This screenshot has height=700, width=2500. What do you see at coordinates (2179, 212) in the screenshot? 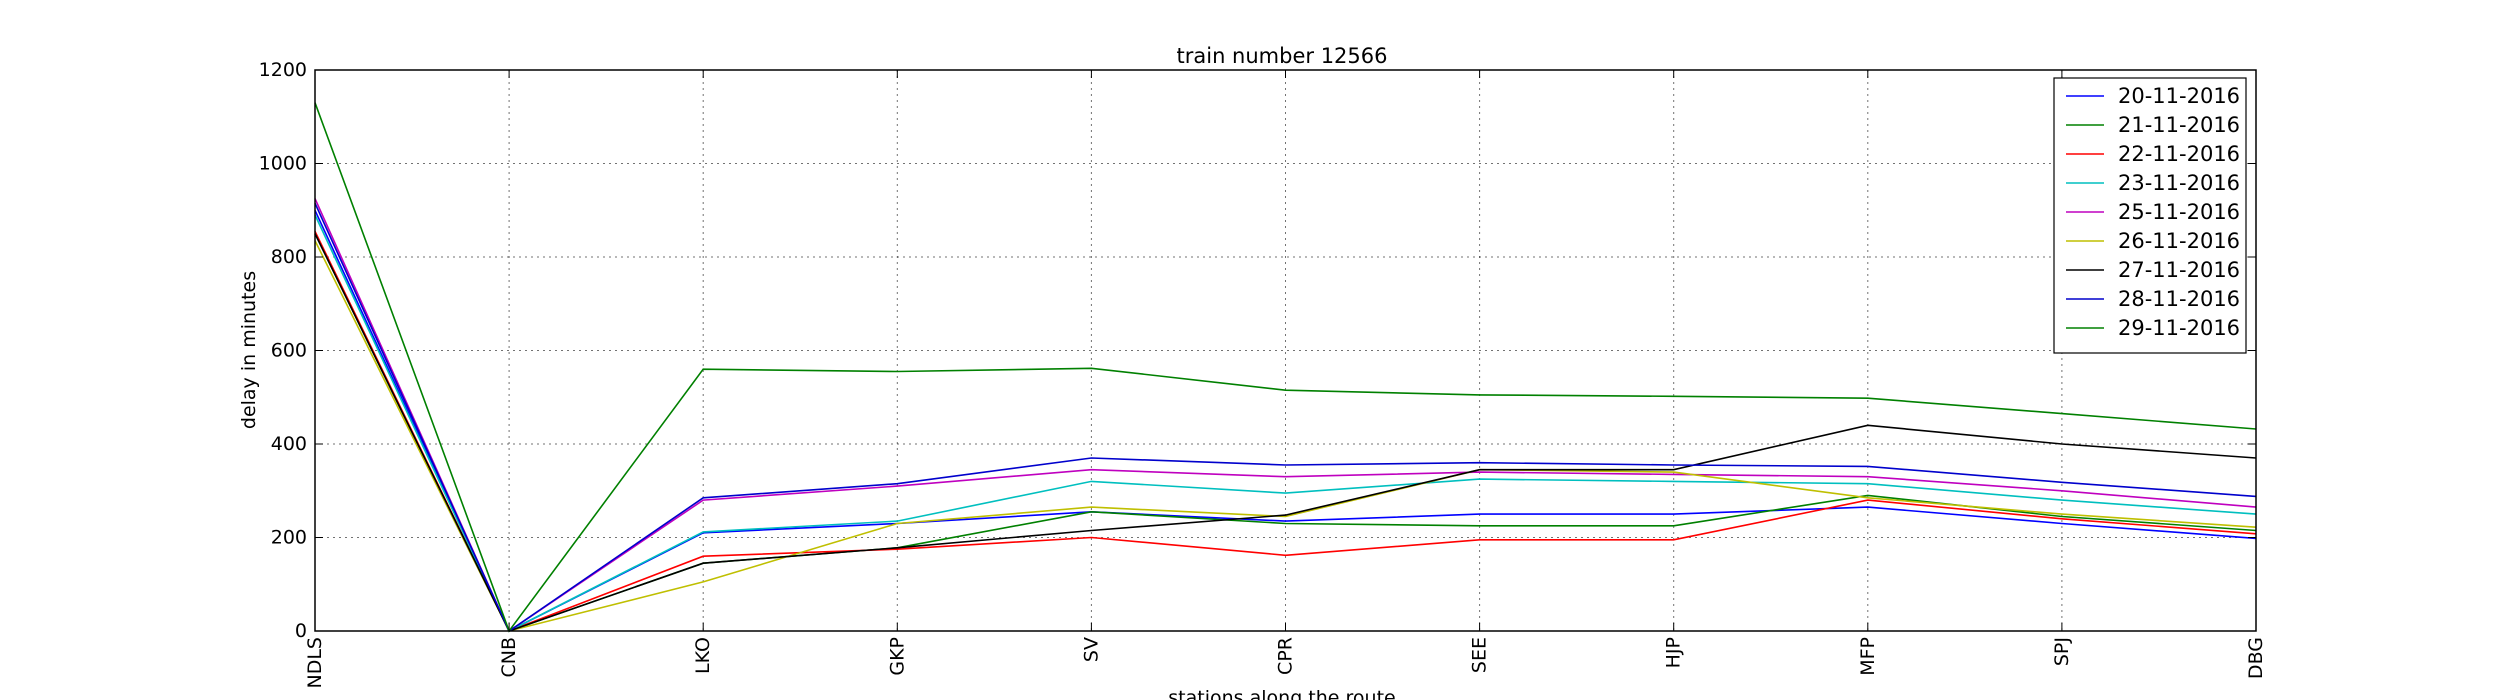
I see `legend-entry: 25-11-2016` at bounding box center [2179, 212].